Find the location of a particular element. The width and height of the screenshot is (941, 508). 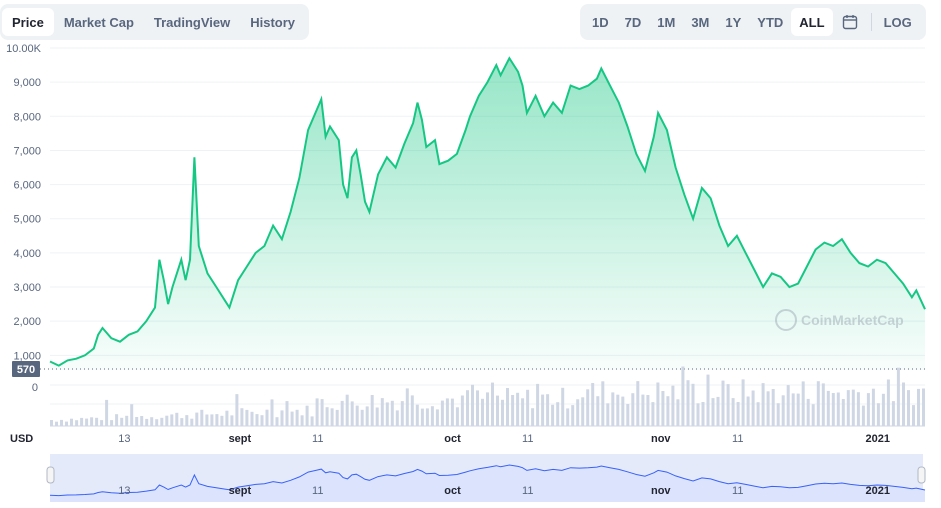

range-7d-button: 7D is located at coordinates (633, 22).